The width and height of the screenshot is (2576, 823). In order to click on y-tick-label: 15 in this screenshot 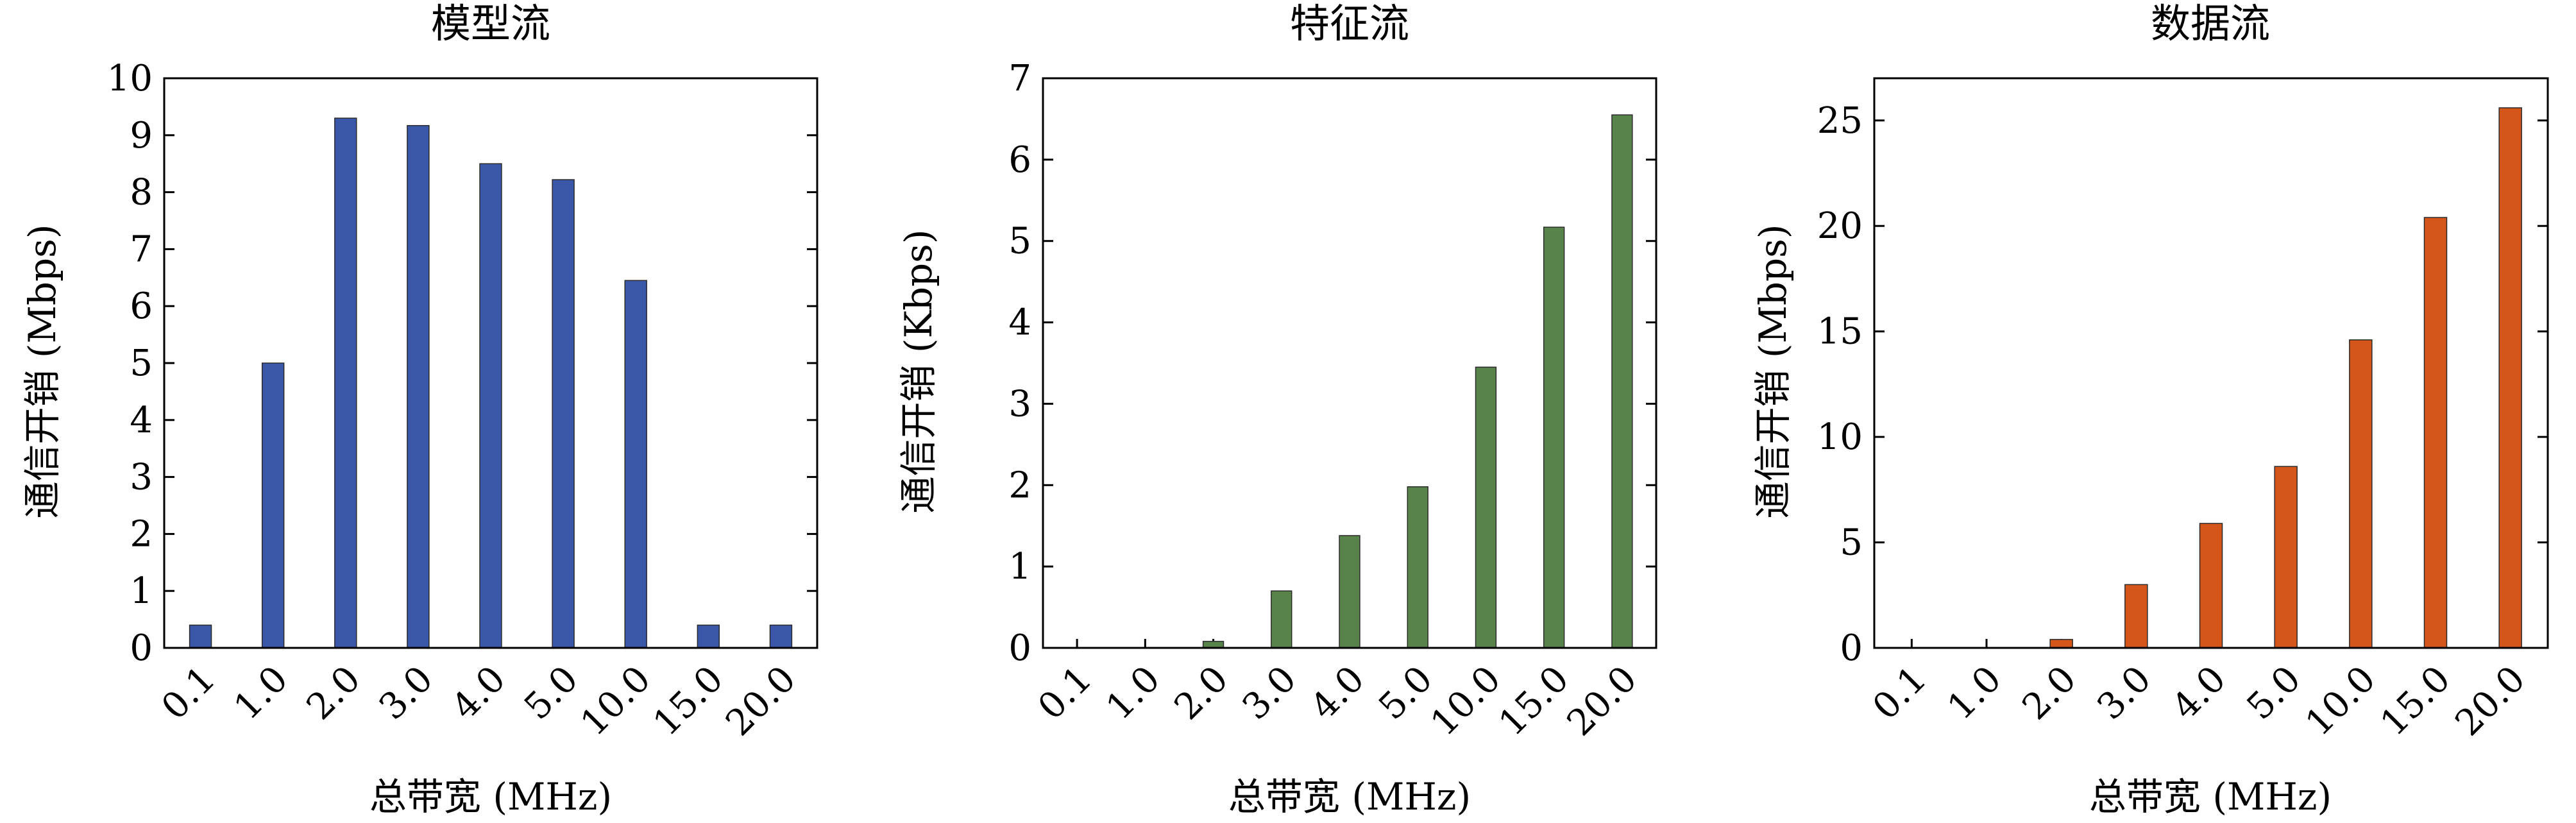, I will do `click(1840, 332)`.